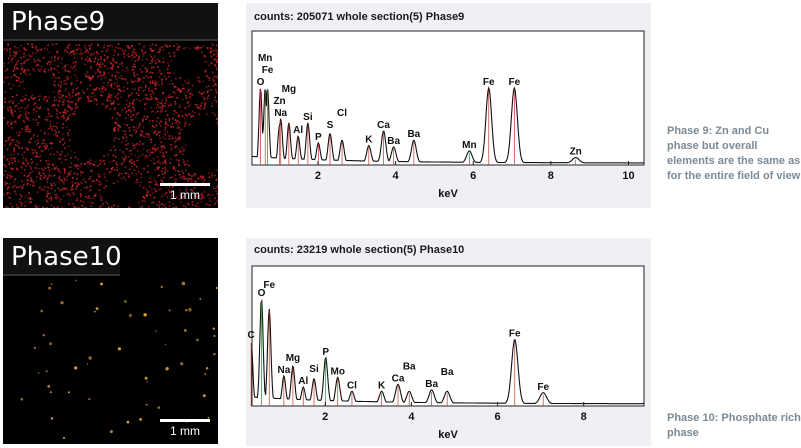  I want to click on phase10-map-texture, so click(119, 359).